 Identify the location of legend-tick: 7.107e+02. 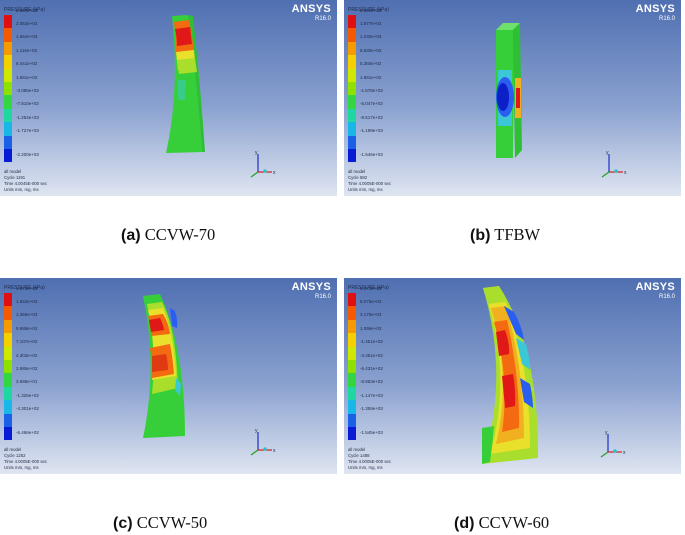
(27, 341).